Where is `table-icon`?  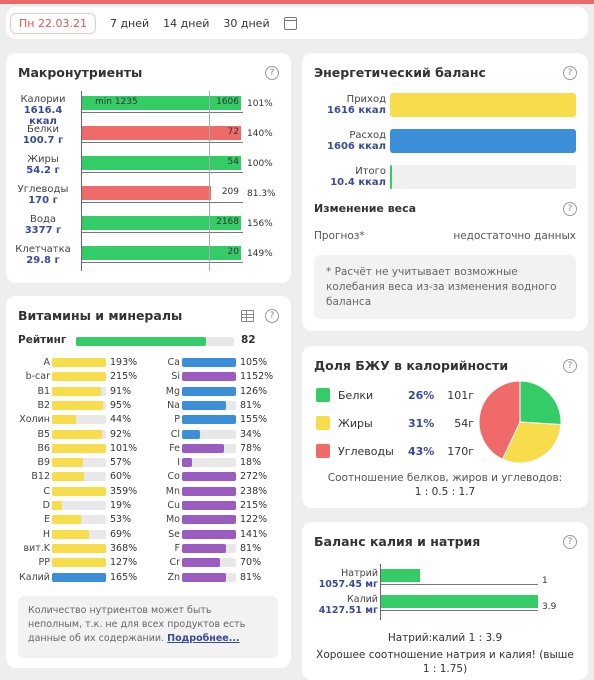
table-icon is located at coordinates (247, 316).